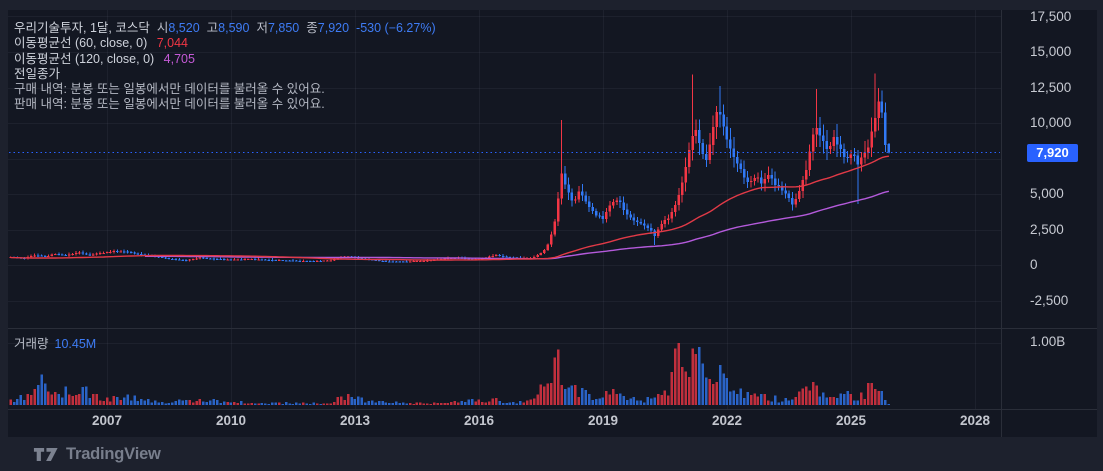 The width and height of the screenshot is (1103, 471). I want to click on close-label: 종, so click(312, 28).